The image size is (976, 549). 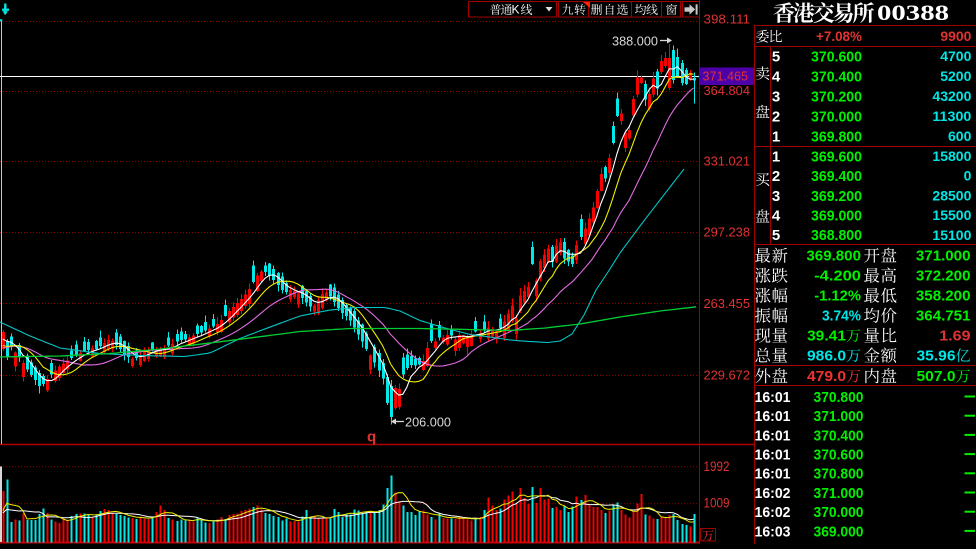 What do you see at coordinates (826, 335) in the screenshot?
I see `svg-text: 39.41` at bounding box center [826, 335].